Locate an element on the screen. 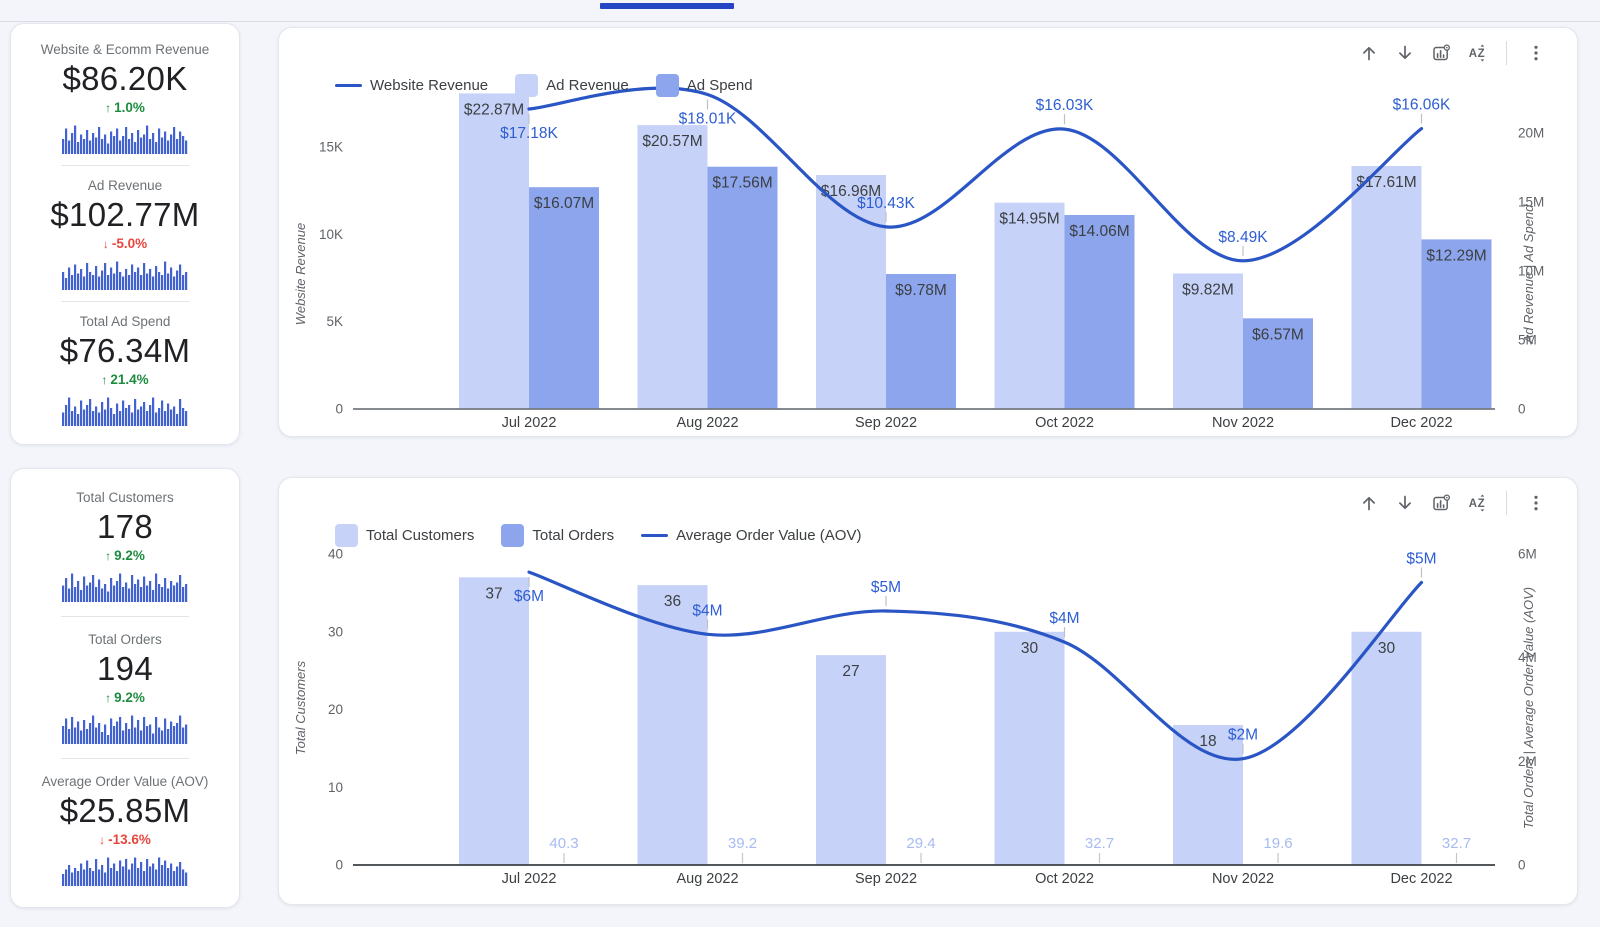  bar-value-label: $6.57M is located at coordinates (1278, 334).